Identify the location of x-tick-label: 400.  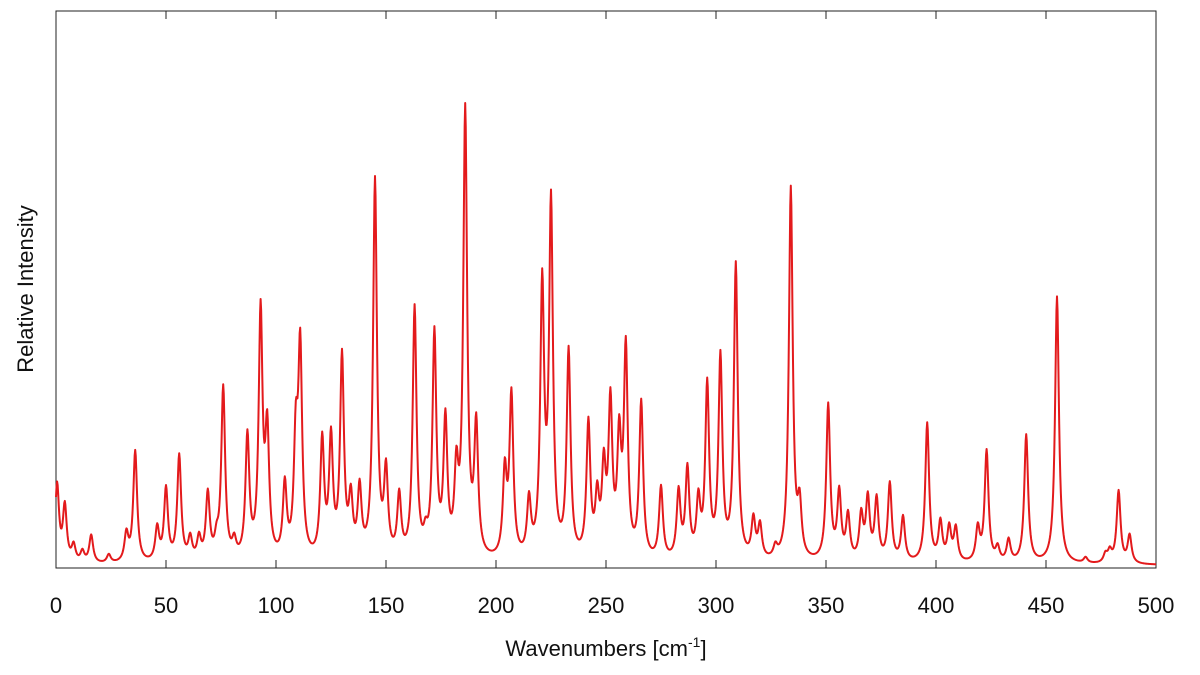
(936, 605).